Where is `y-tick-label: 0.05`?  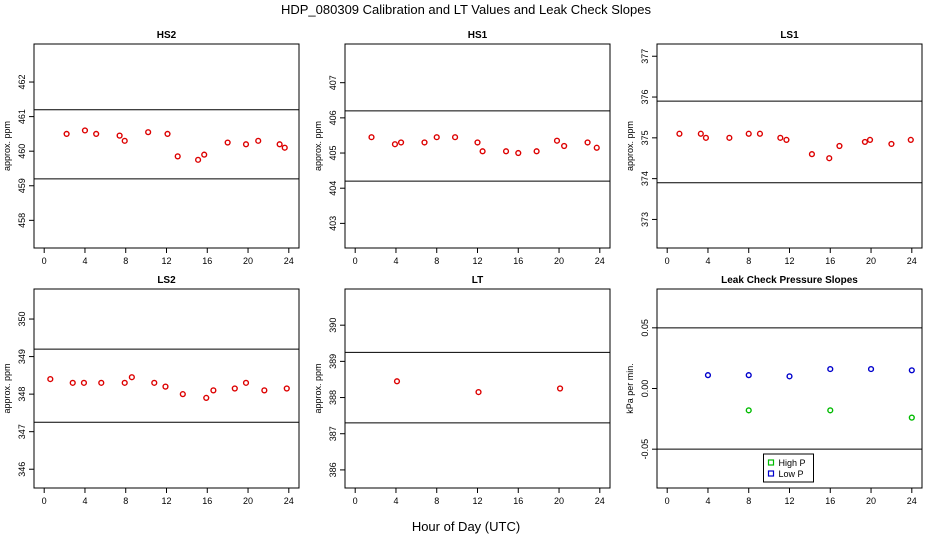 y-tick-label: 0.05 is located at coordinates (645, 328).